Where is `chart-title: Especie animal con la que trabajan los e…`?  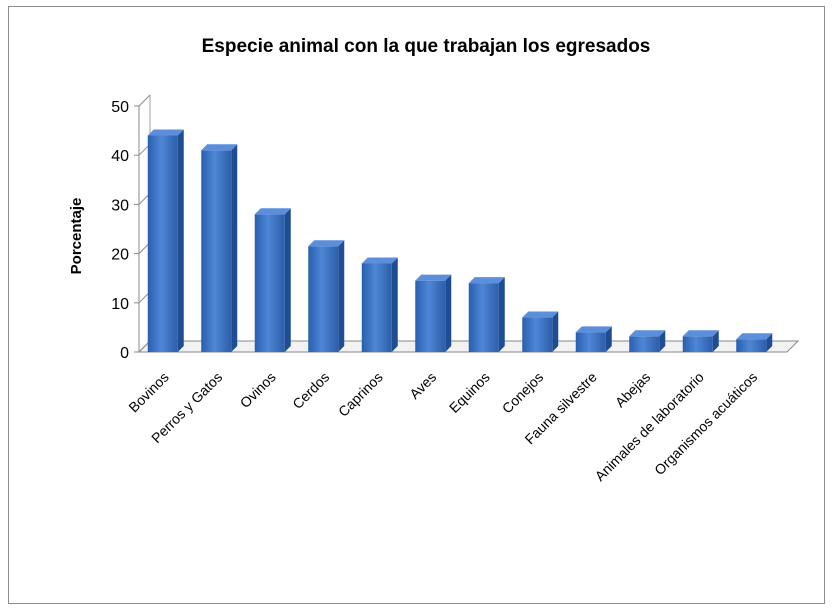
chart-title: Especie animal con la que trabajan los e… is located at coordinates (426, 46).